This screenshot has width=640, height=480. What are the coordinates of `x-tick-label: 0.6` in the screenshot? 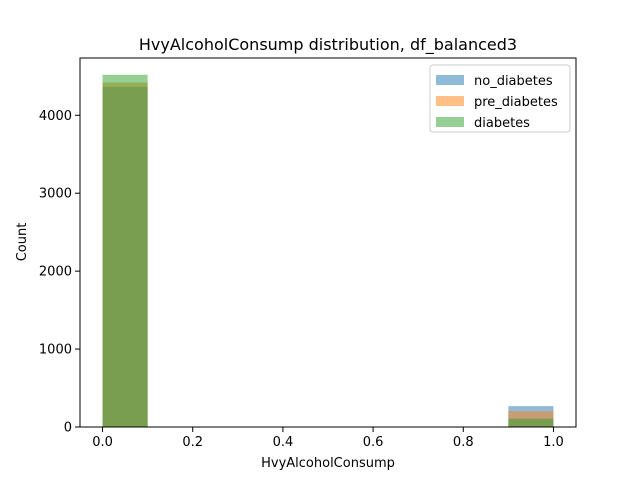 It's located at (373, 442).